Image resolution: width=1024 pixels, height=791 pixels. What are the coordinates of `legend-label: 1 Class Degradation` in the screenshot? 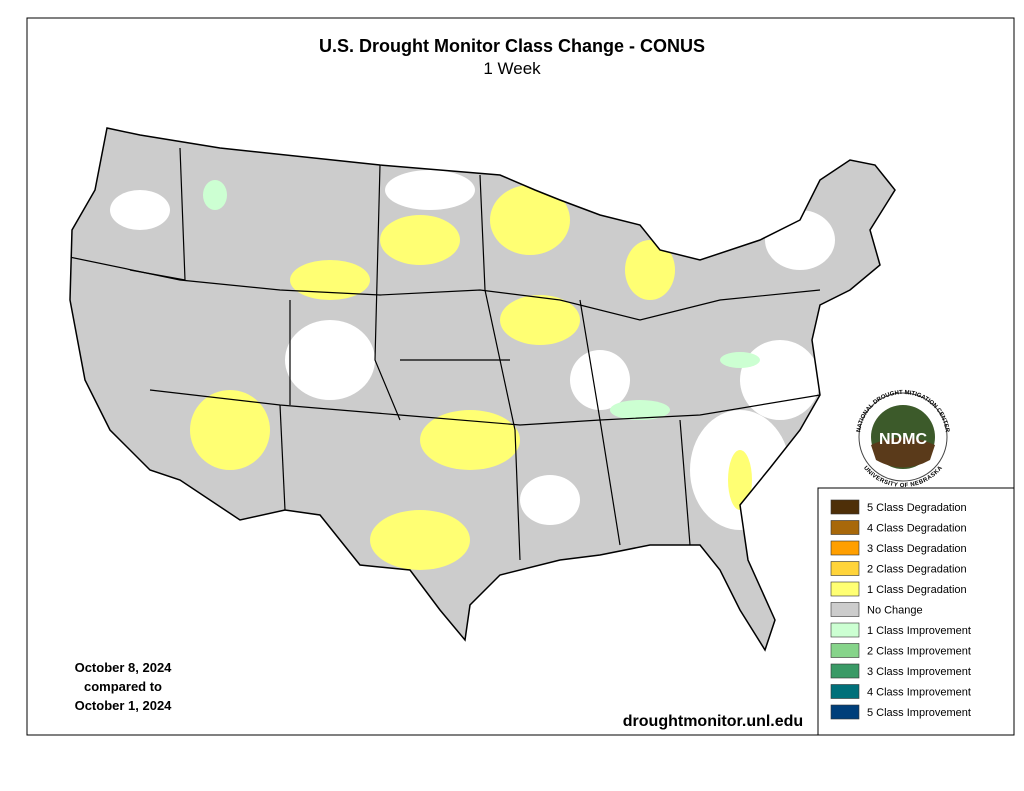 It's located at (917, 590).